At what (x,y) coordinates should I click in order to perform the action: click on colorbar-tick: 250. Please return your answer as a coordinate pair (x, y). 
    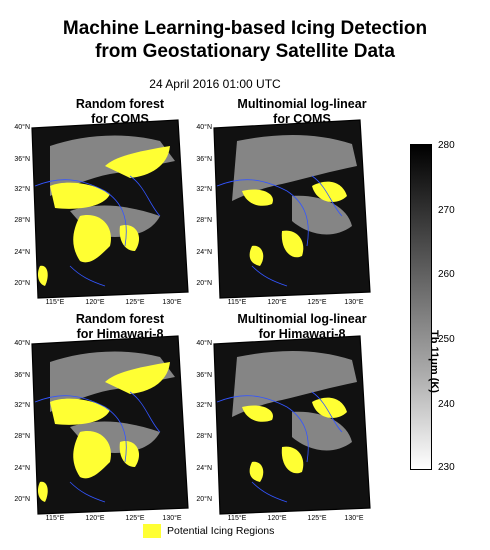
    Looking at the image, I should click on (446, 339).